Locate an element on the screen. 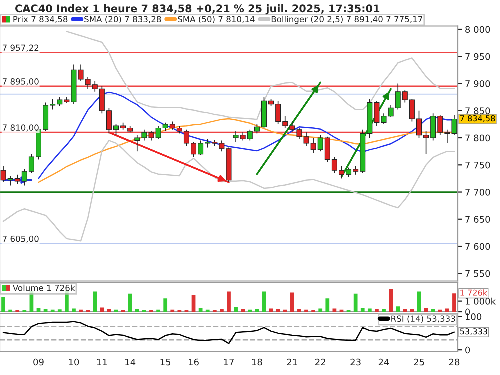  ref-line-label: 7 957,22 is located at coordinates (20, 48).